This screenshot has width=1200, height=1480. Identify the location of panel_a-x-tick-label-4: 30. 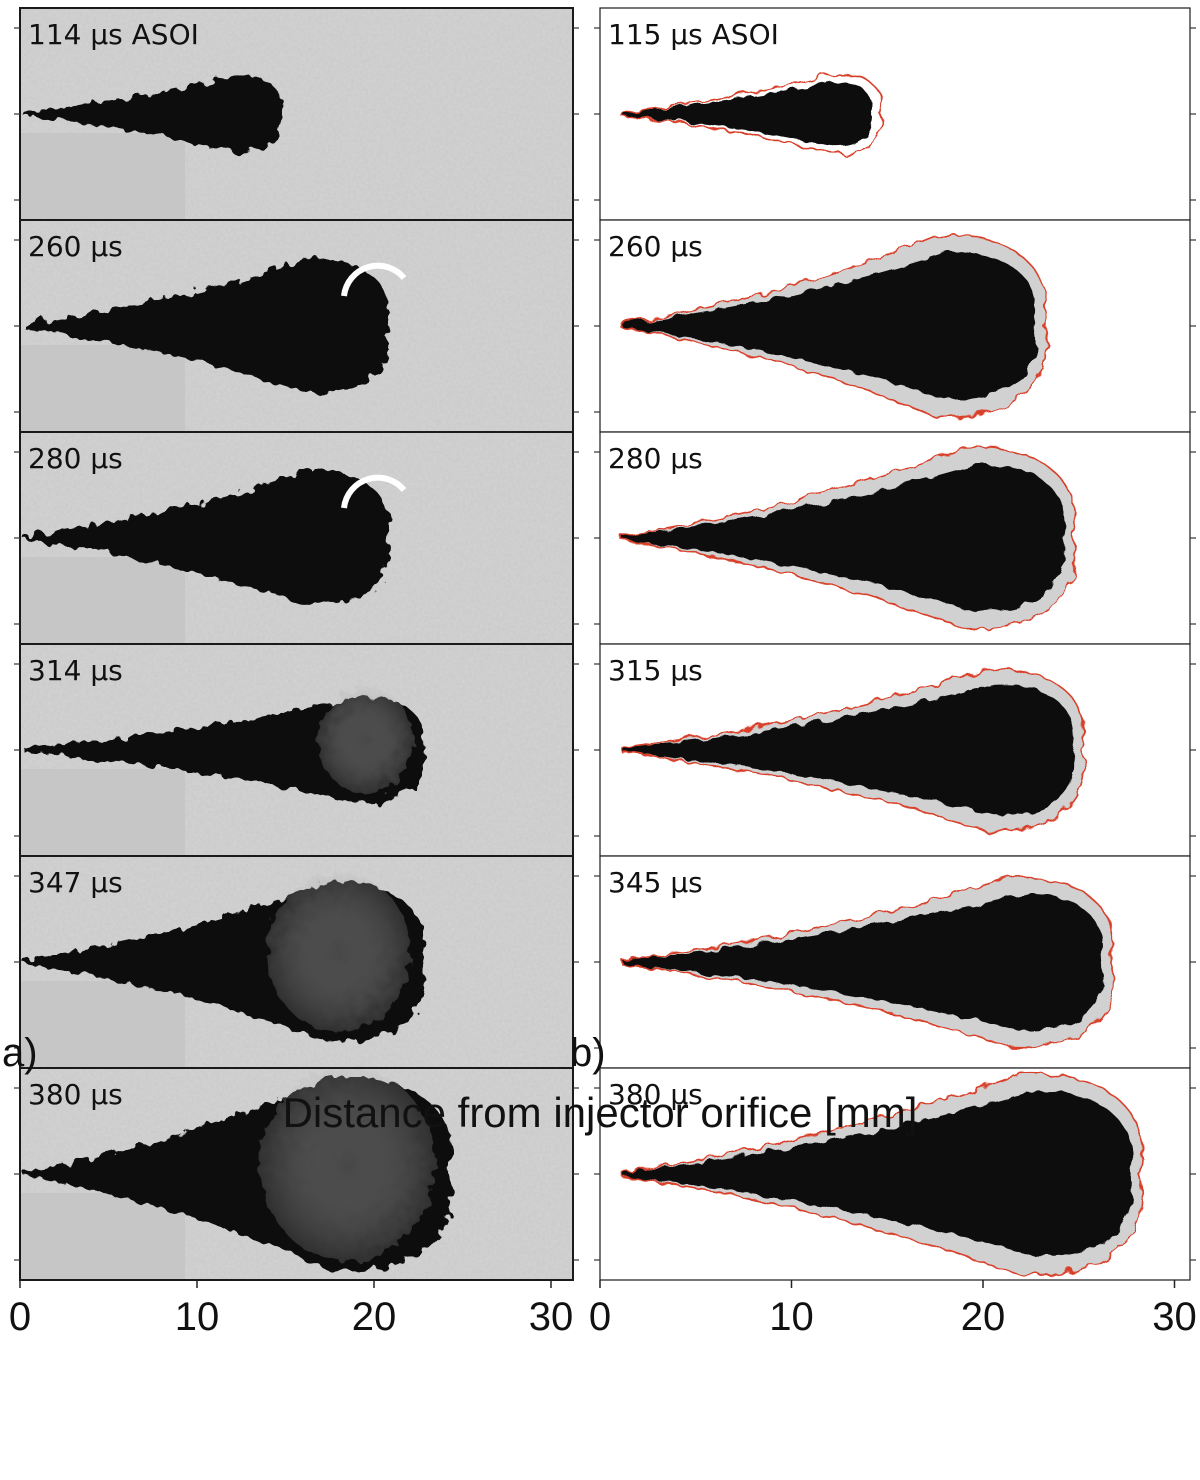
(551, 1317).